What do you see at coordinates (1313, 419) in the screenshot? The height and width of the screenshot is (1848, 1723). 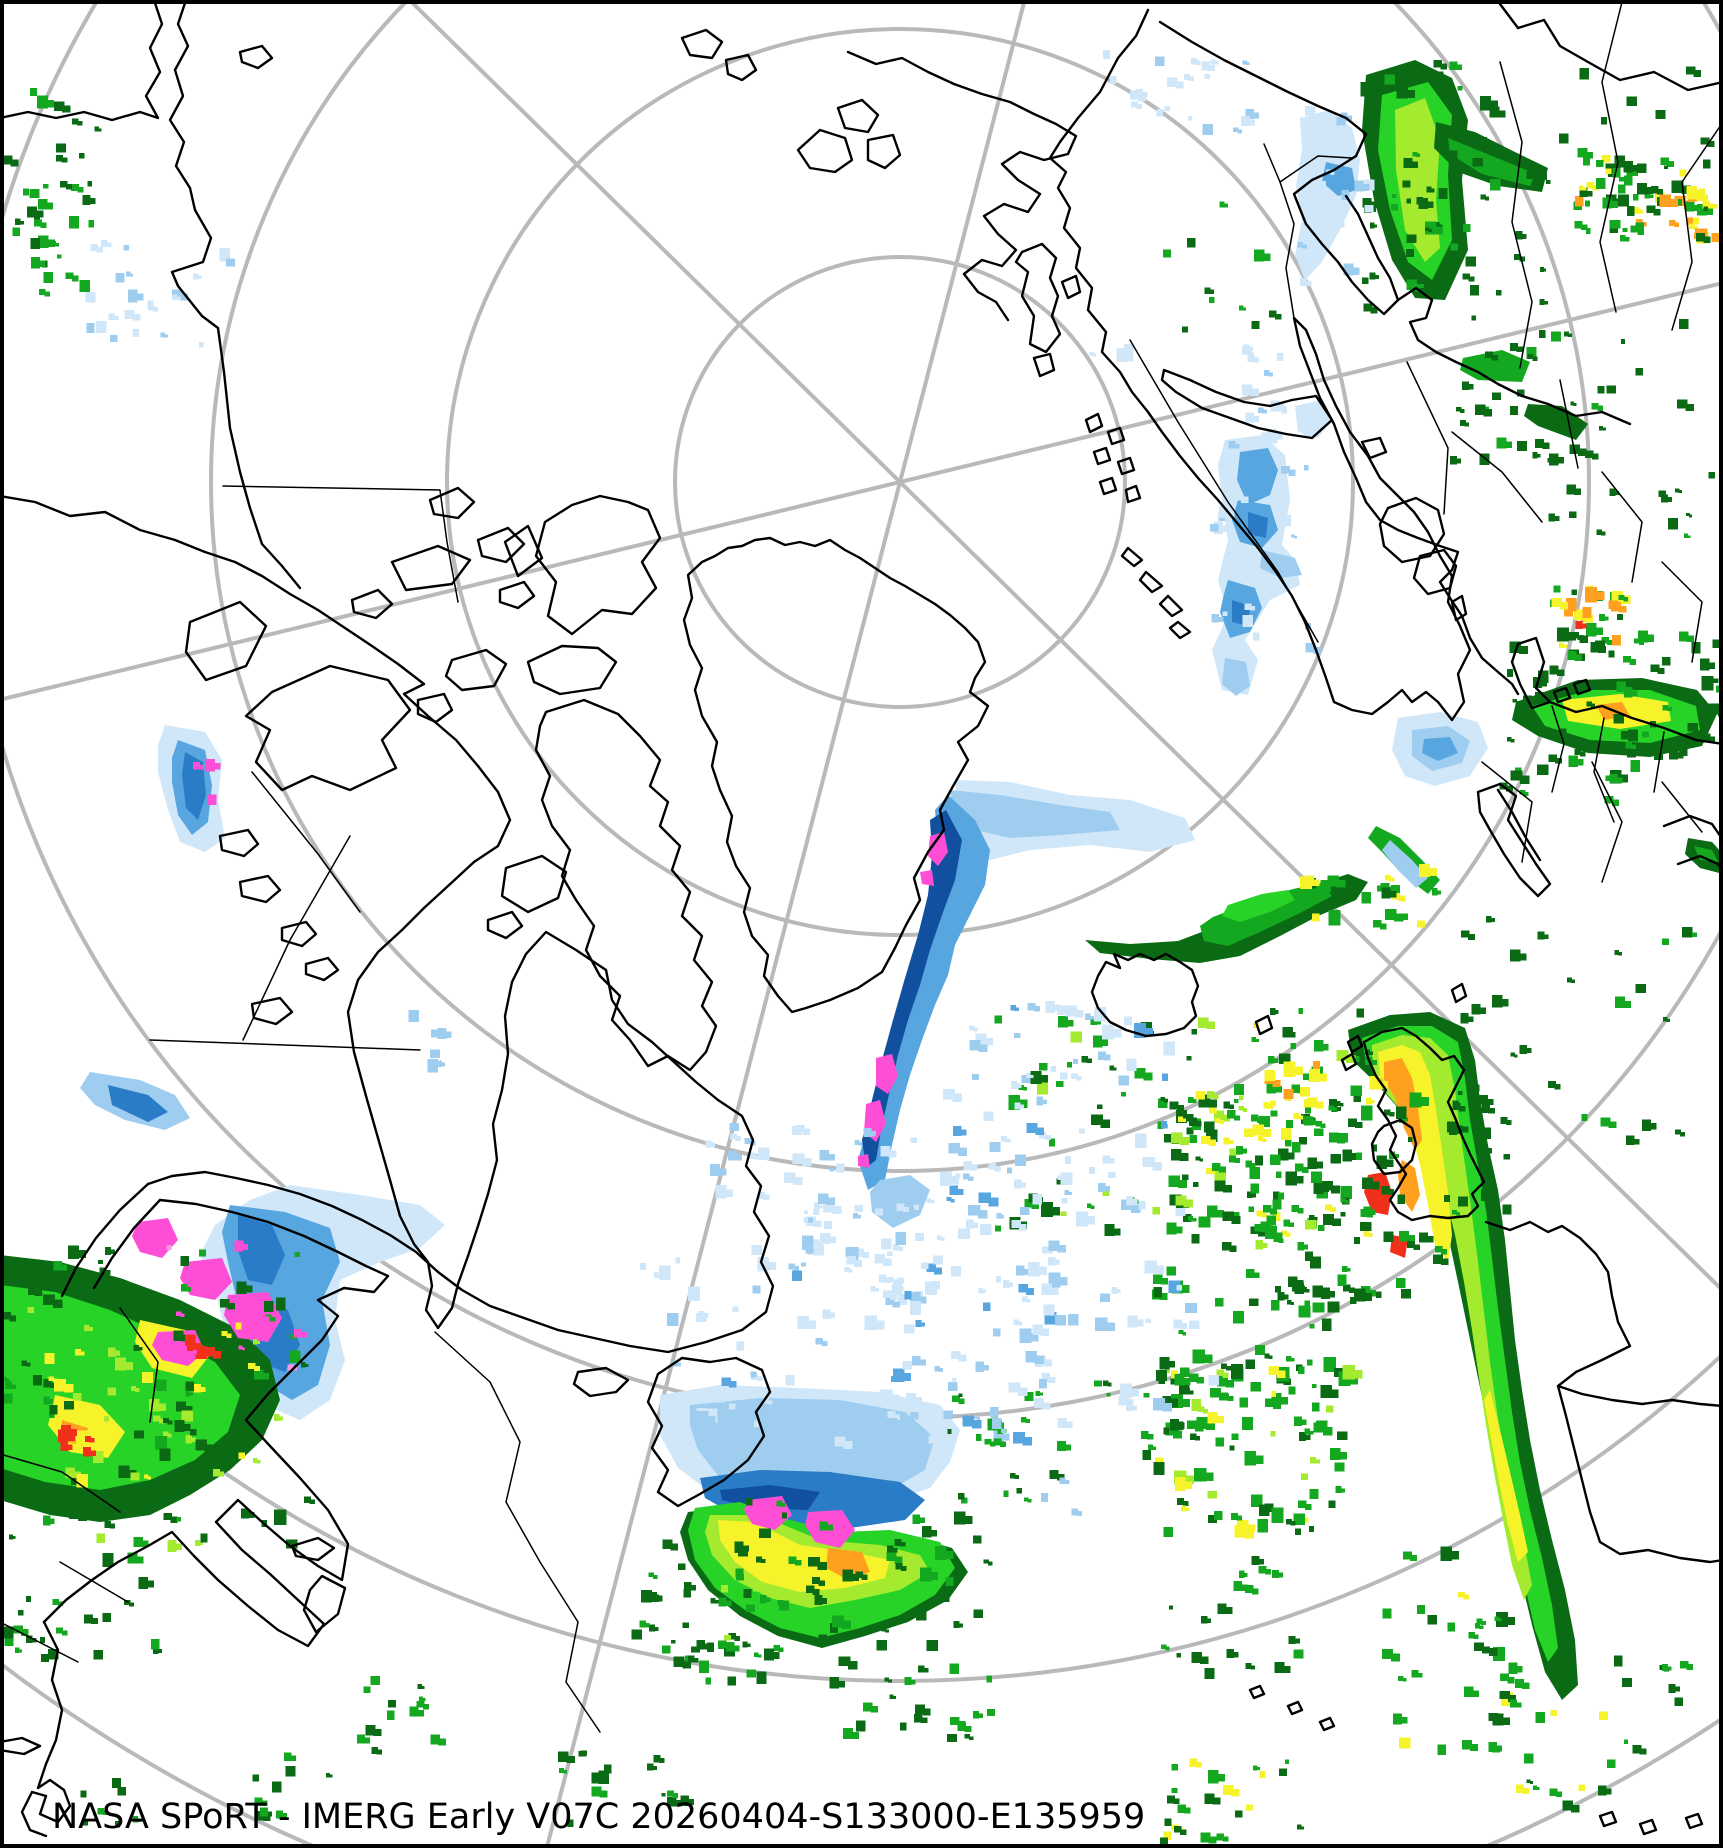 I see `precip-blob-novaya-zemlya-snow` at bounding box center [1313, 419].